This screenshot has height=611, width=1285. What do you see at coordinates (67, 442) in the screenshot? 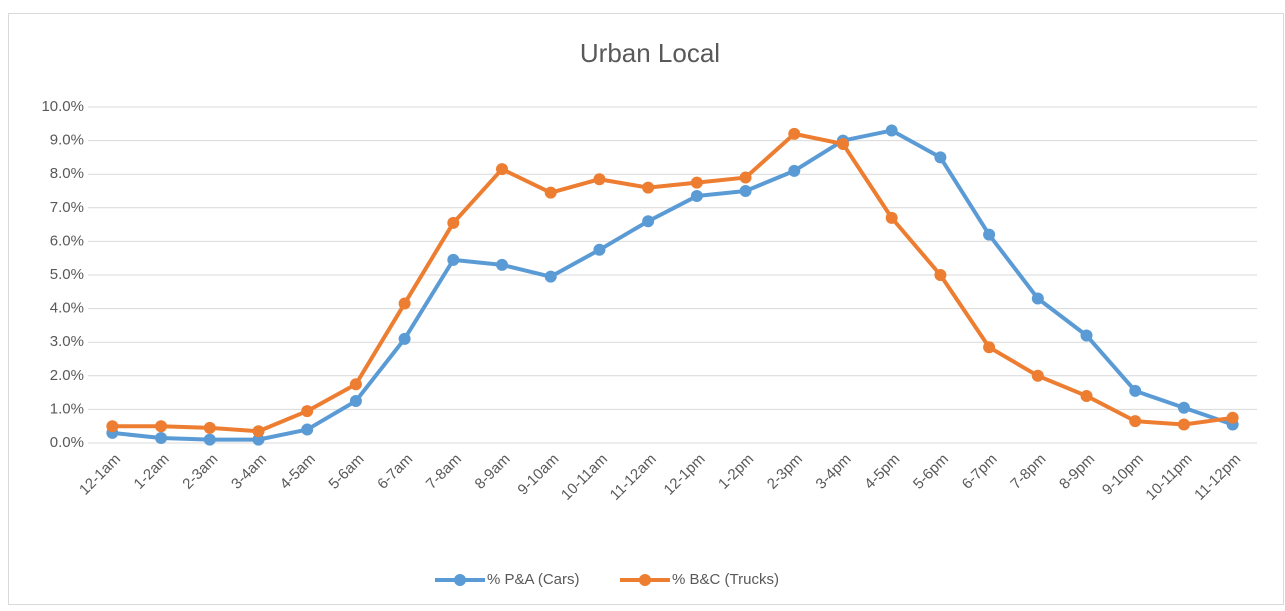
I see `y-tick-label: 0.0%` at bounding box center [67, 442].